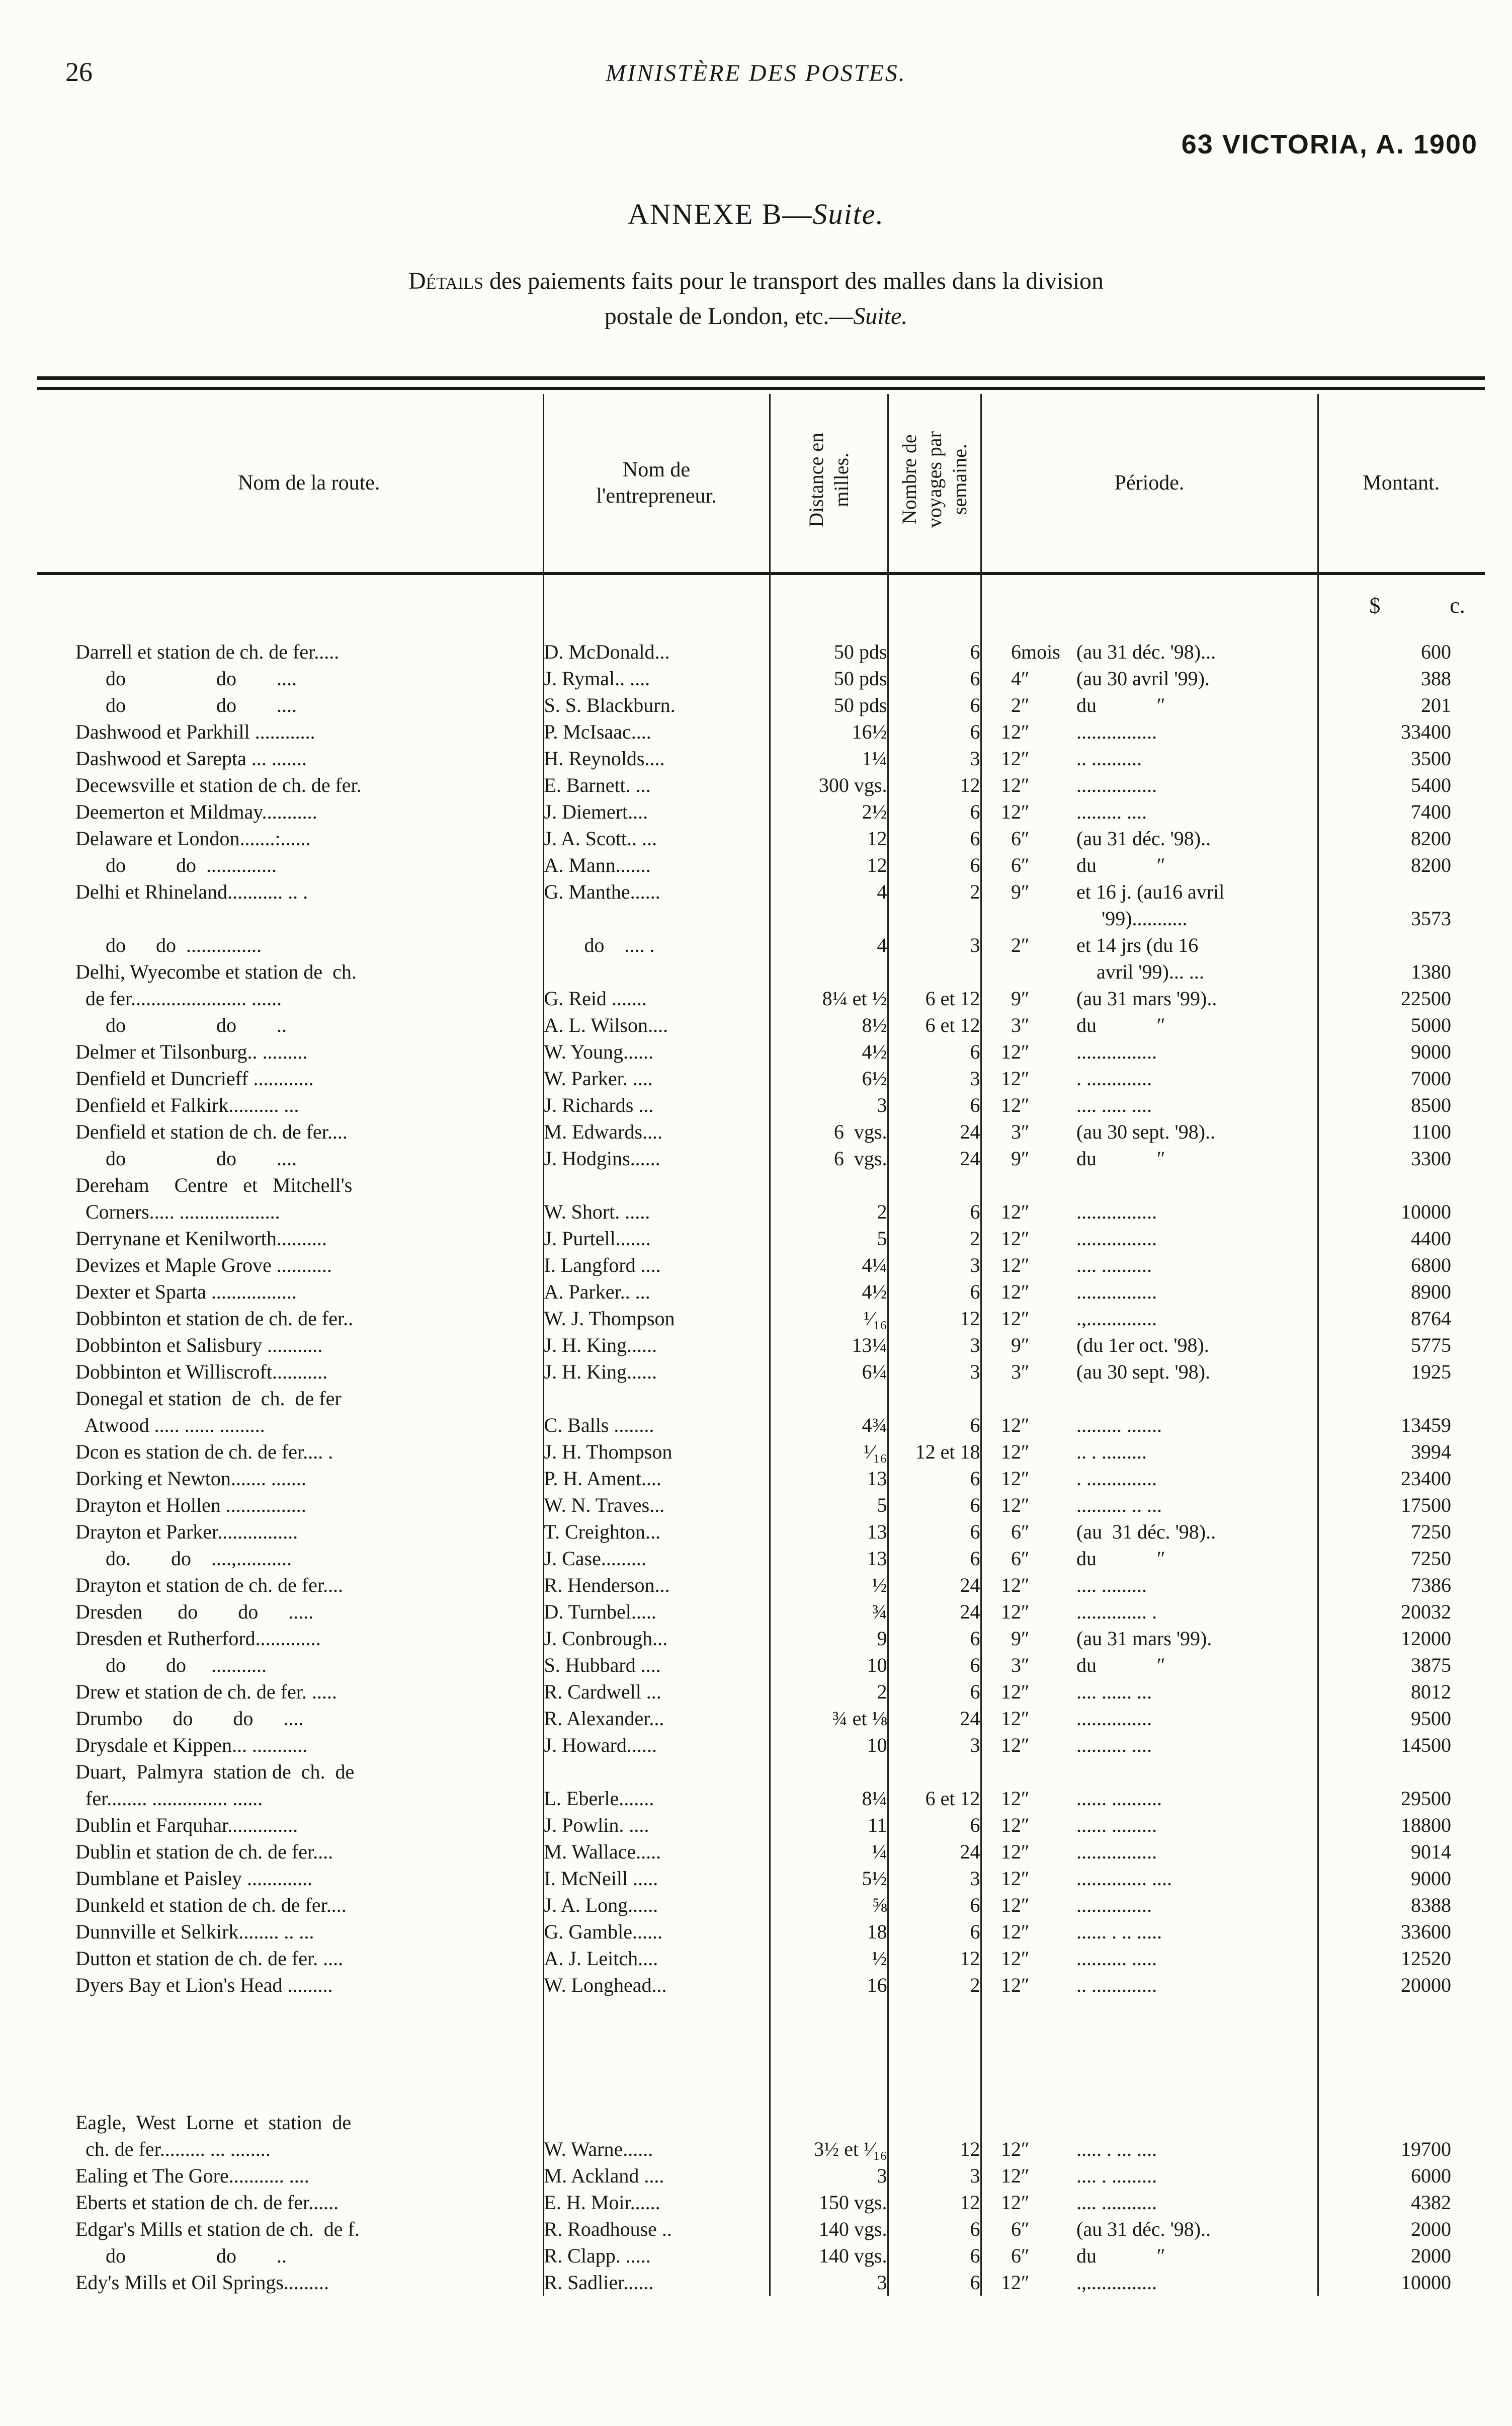 This screenshot has height=2426, width=1512. Describe the element at coordinates (829, 705) in the screenshot. I see `distance-cell: 50 pds` at that location.